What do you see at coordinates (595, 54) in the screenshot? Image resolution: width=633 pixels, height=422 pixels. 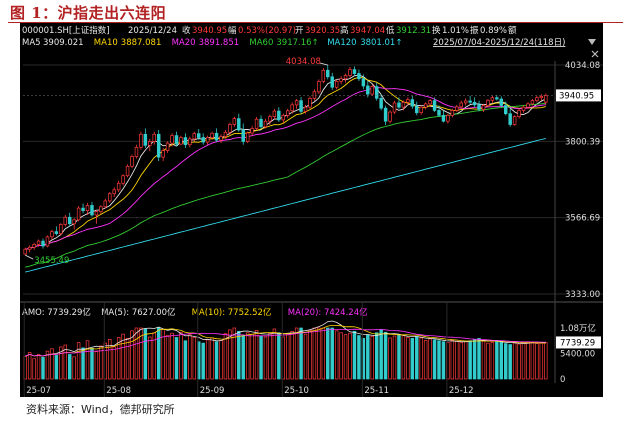 I see `close-x-icon` at bounding box center [595, 54].